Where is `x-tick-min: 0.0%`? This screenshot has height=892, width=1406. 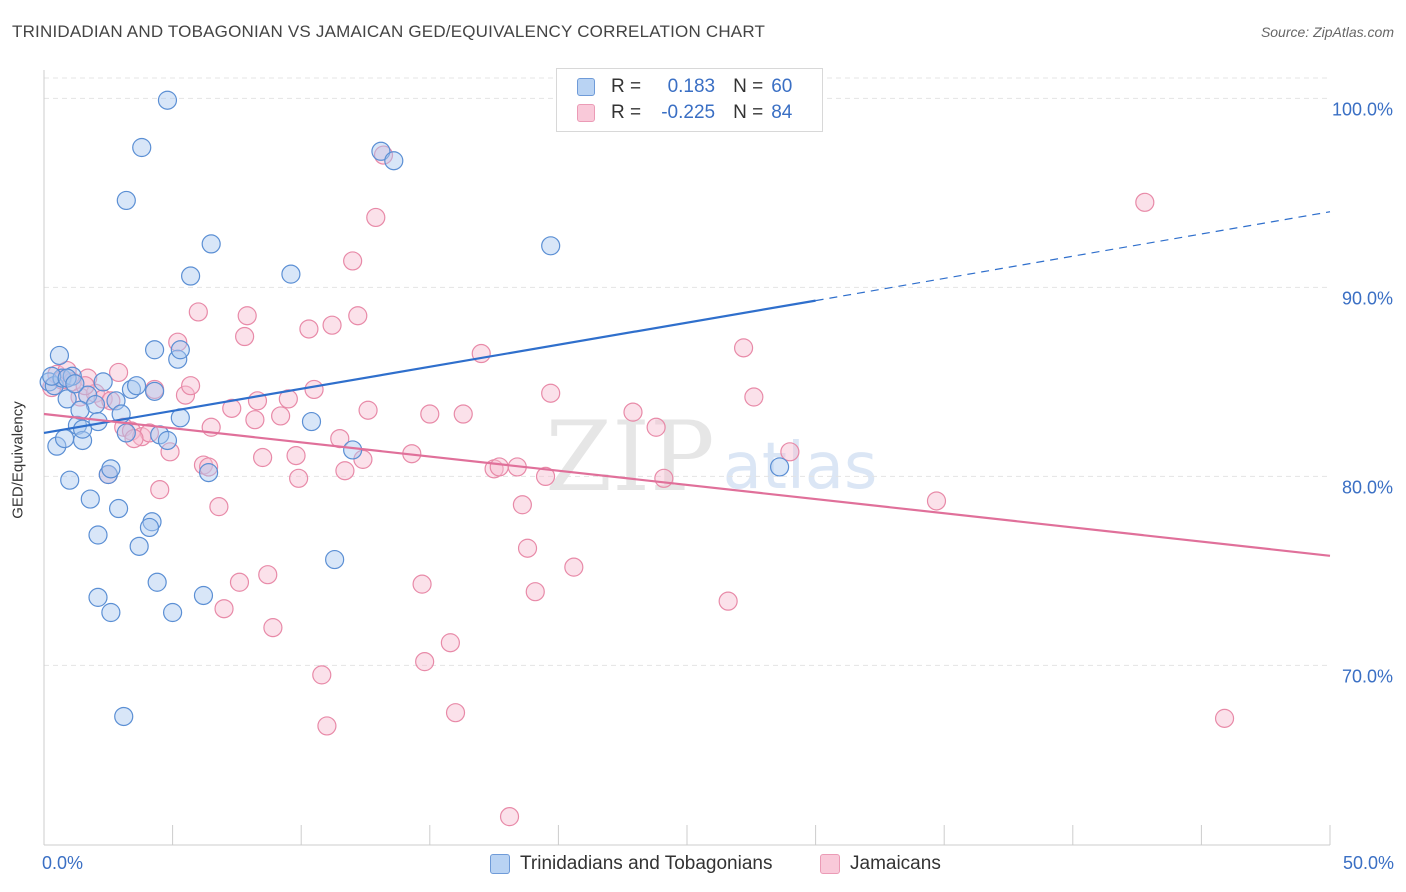
x-tick-min: 0.0% is located at coordinates (63, 863).